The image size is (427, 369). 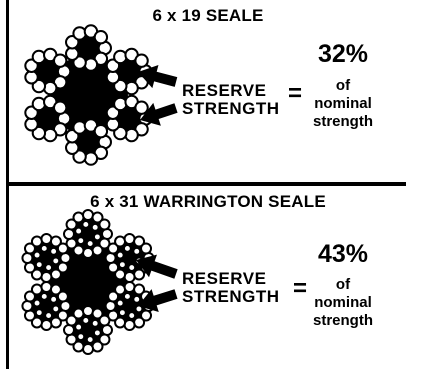 I want to click on panel-1-equals: =, so click(x=295, y=93).